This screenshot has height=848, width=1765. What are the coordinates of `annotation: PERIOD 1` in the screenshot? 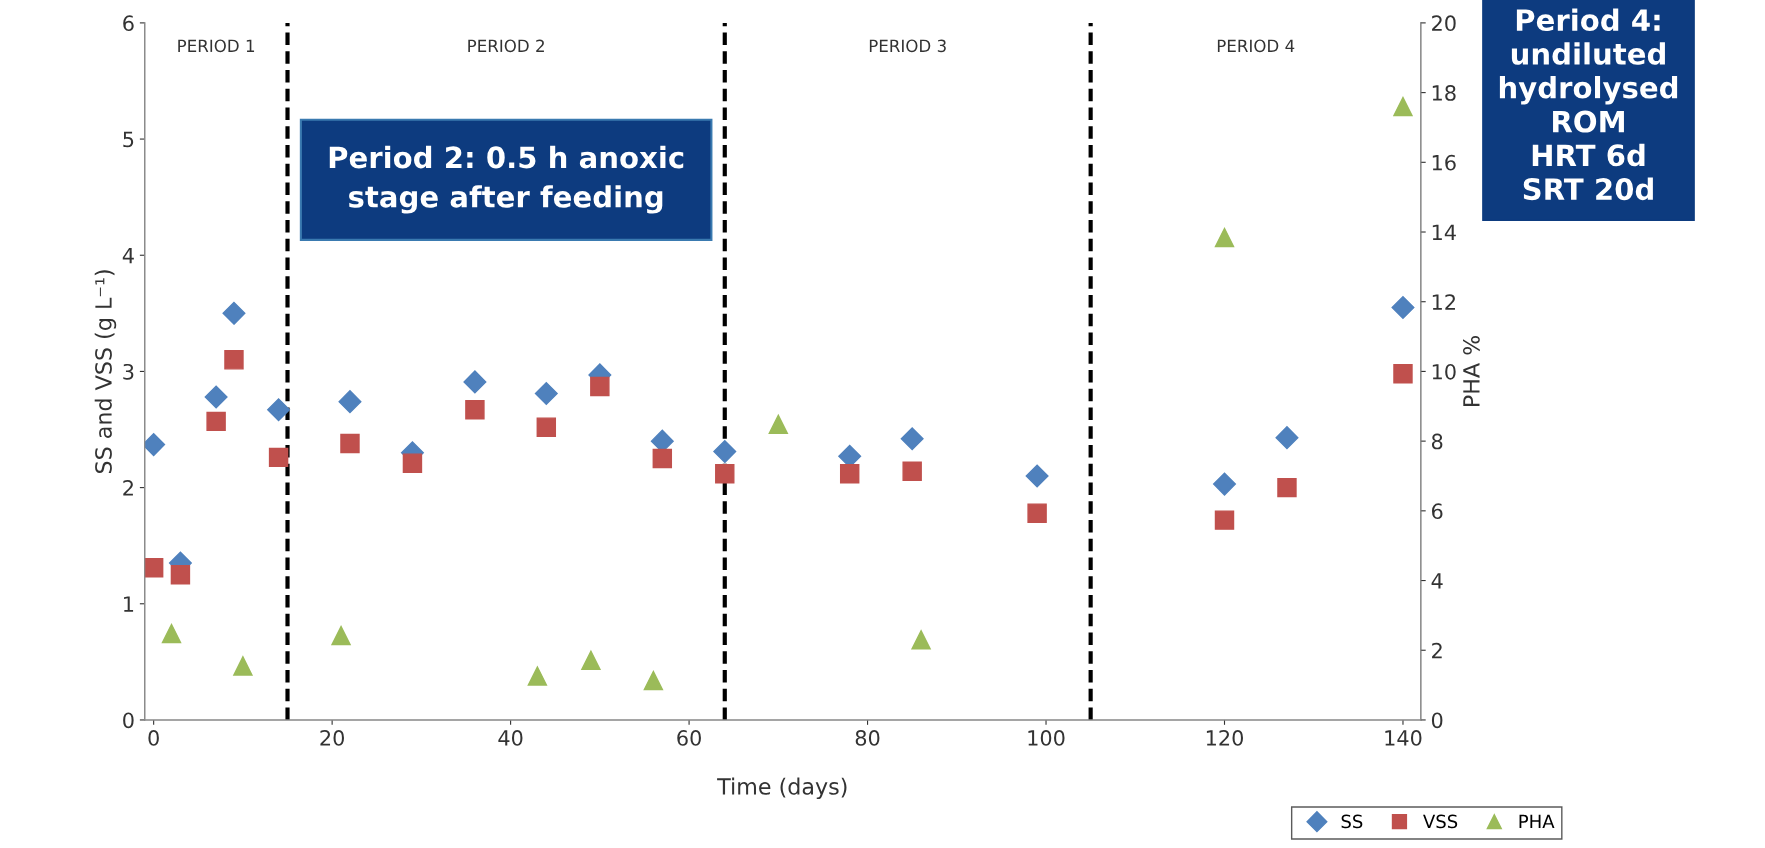 It's located at (216, 46).